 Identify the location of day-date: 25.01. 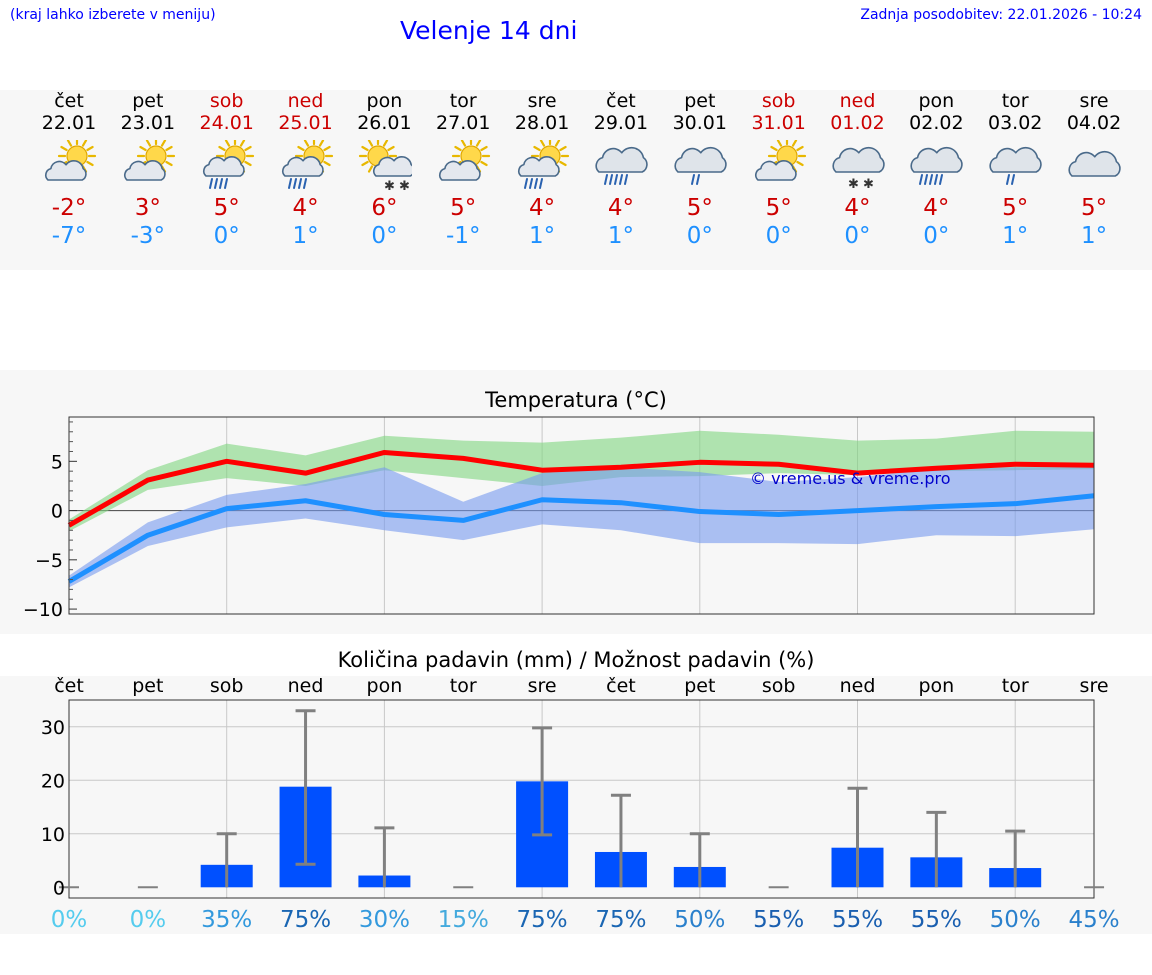
(305, 123).